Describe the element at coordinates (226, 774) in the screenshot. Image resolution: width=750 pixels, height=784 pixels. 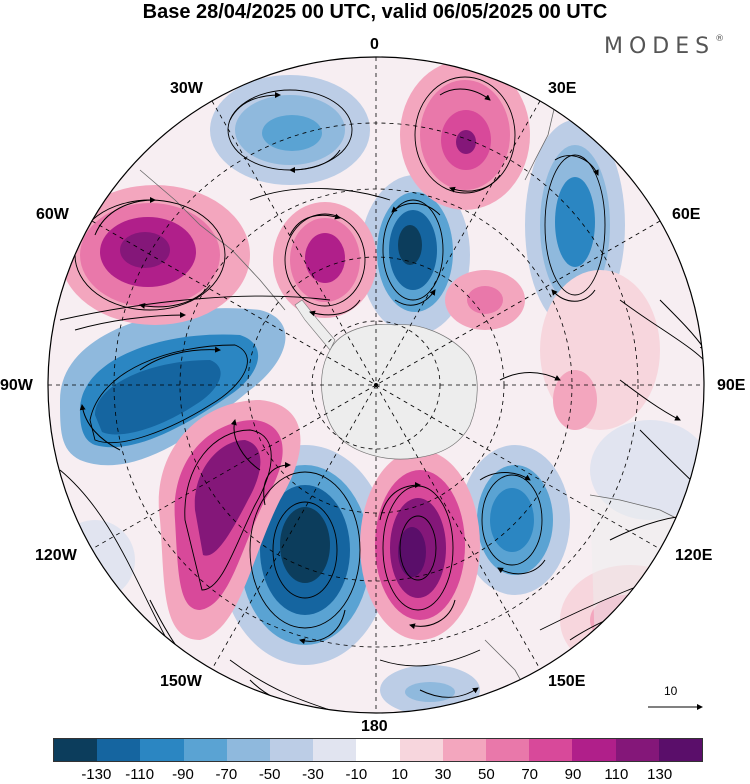
I see `colorbar-tick-label: -70` at that location.